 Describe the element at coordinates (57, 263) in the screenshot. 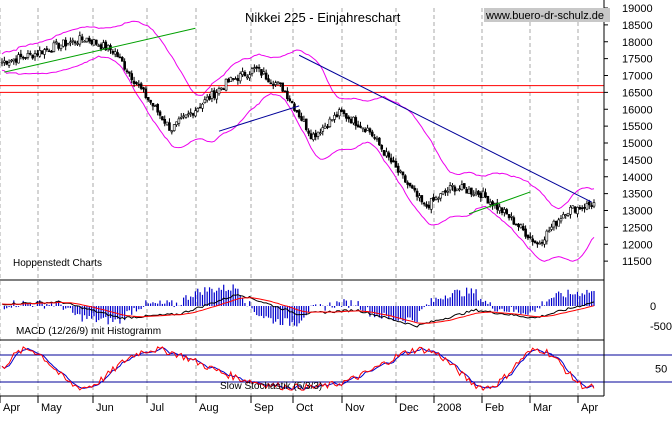

I see `hoppenstedt-label: Hoppenstedt Charts` at that location.